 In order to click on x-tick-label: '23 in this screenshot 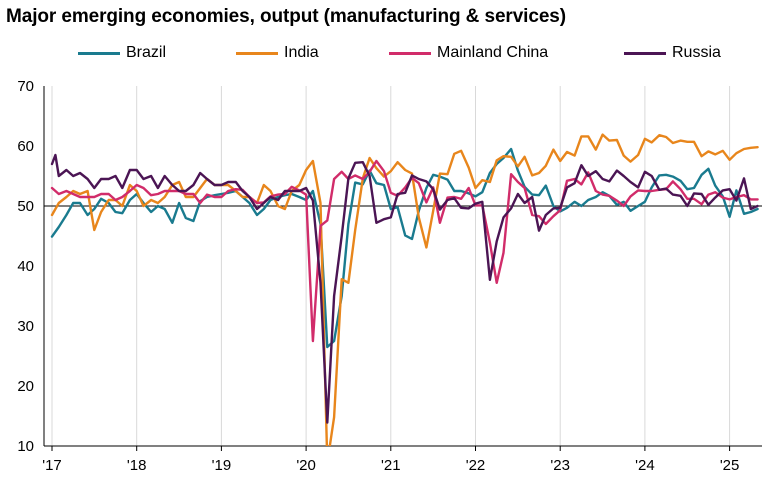, I will do `click(560, 465)`.